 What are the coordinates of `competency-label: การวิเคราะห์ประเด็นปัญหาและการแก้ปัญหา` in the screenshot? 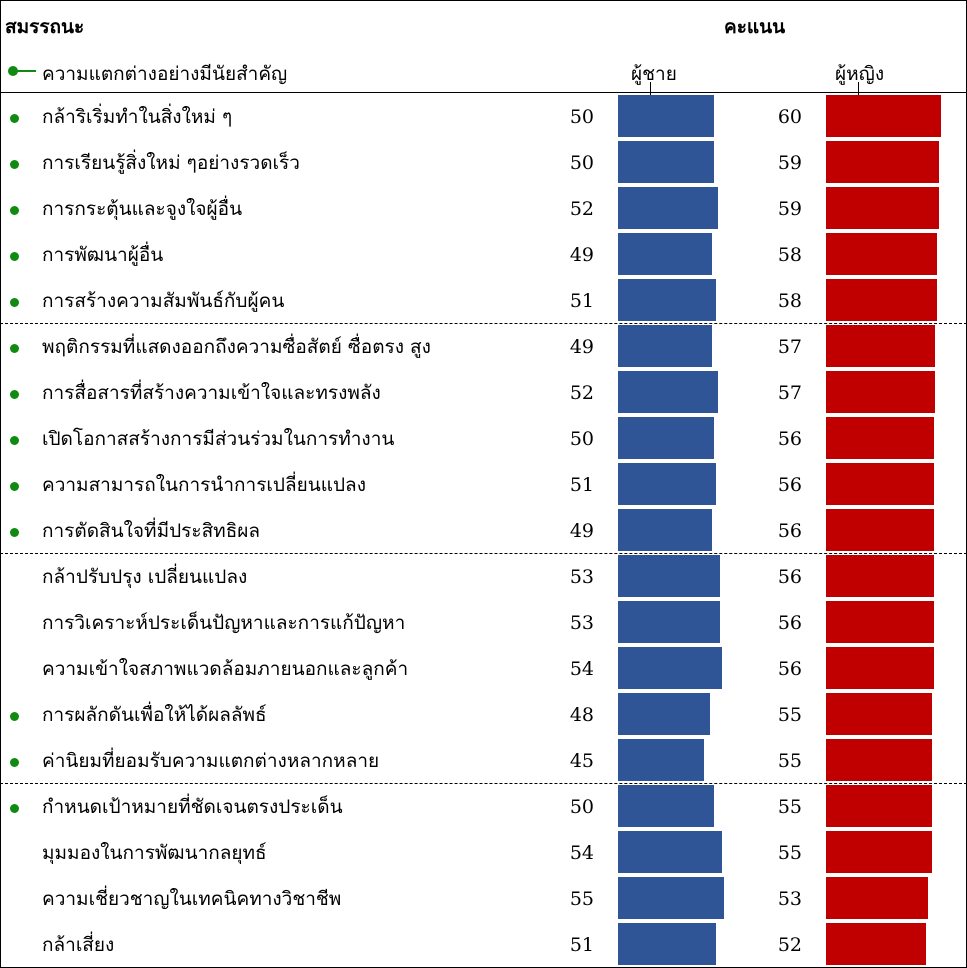 It's located at (224, 623).